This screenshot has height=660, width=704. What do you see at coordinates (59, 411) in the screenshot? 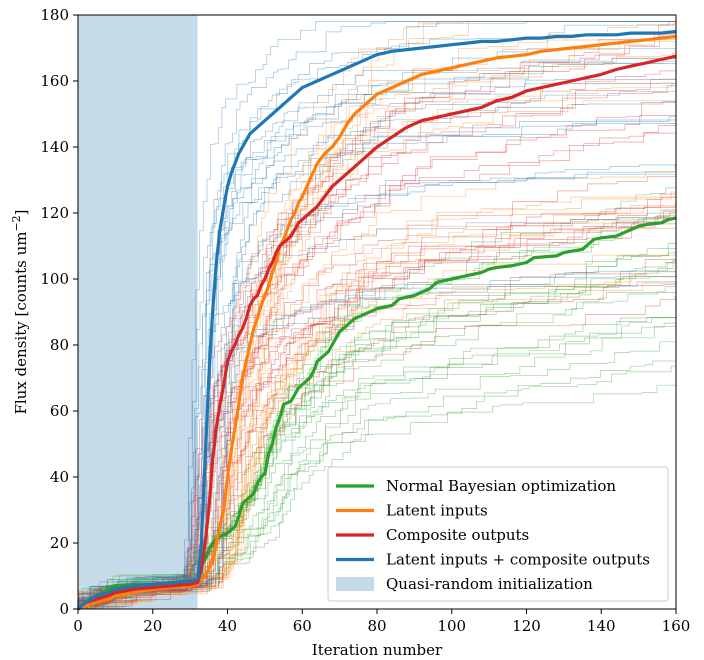
I see `y-tick-label: 60` at bounding box center [59, 411].